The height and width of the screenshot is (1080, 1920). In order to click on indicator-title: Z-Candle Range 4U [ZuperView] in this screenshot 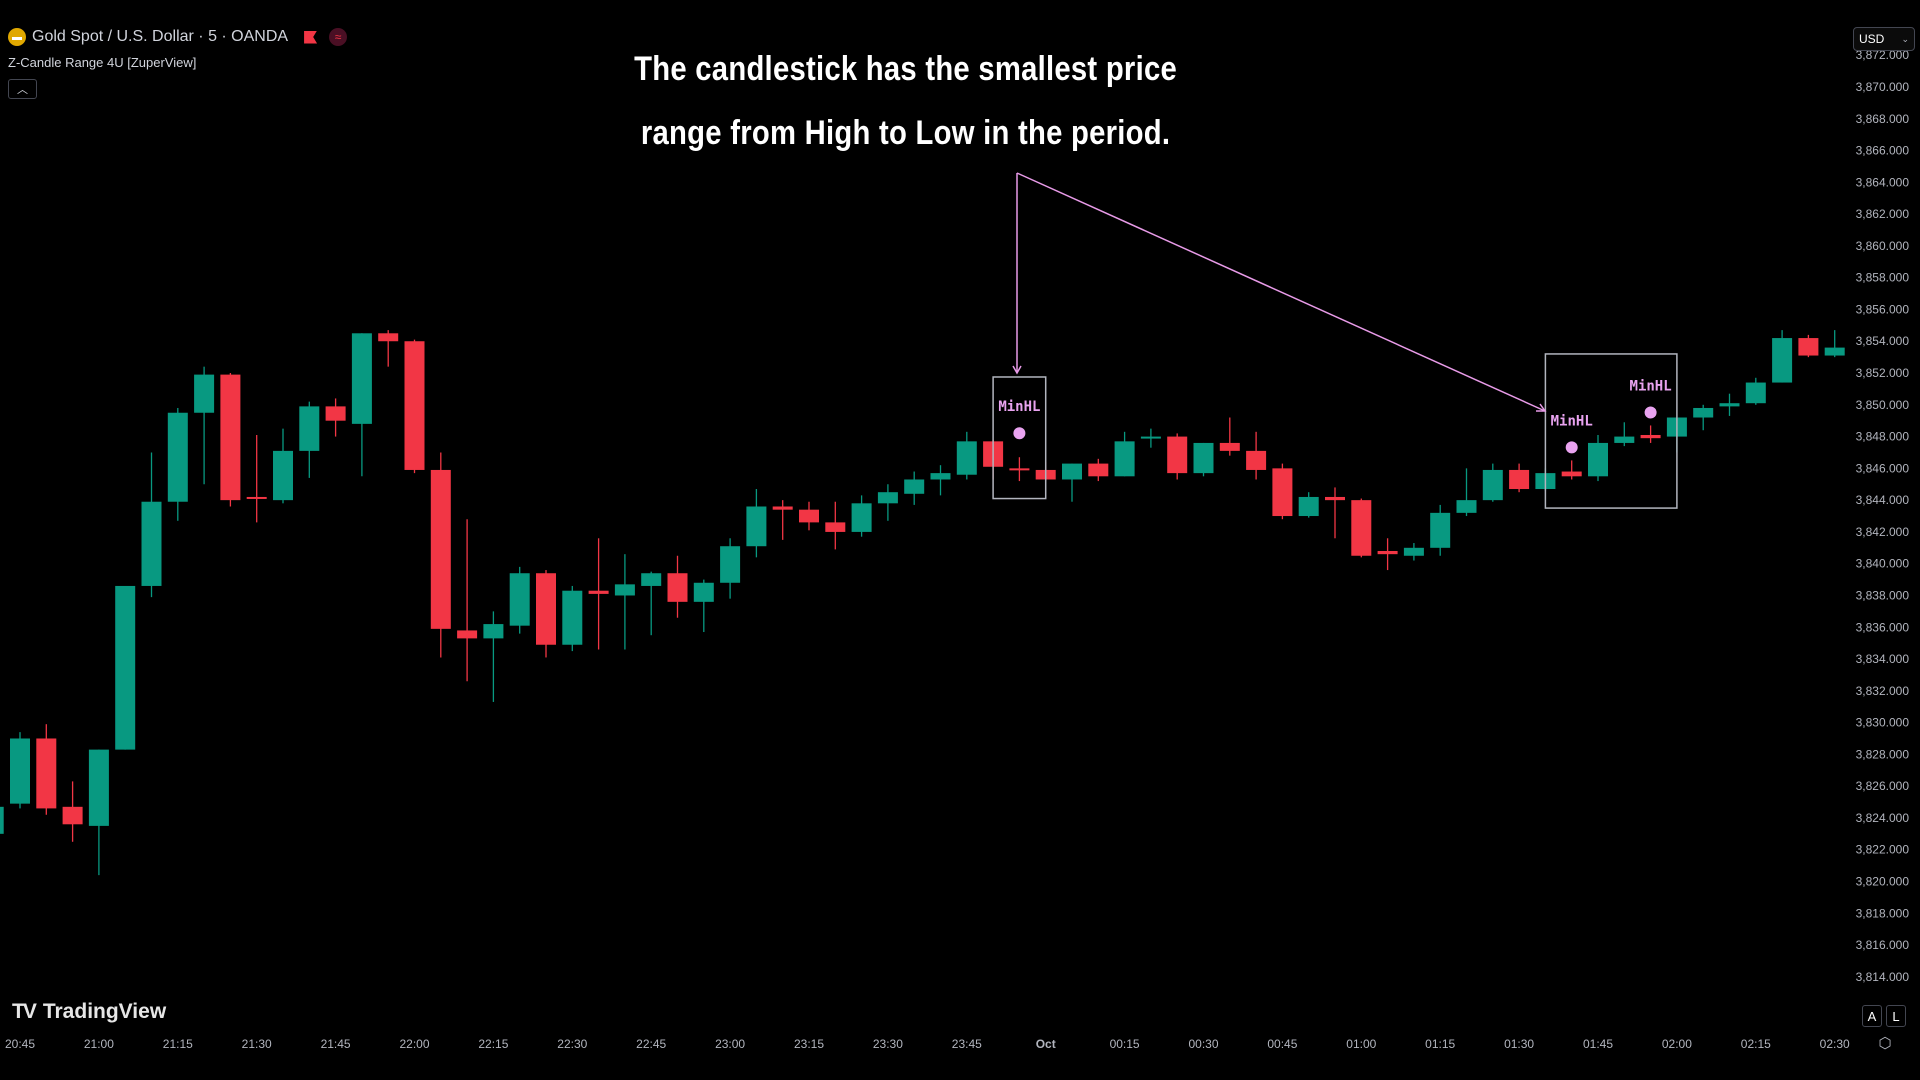, I will do `click(102, 62)`.